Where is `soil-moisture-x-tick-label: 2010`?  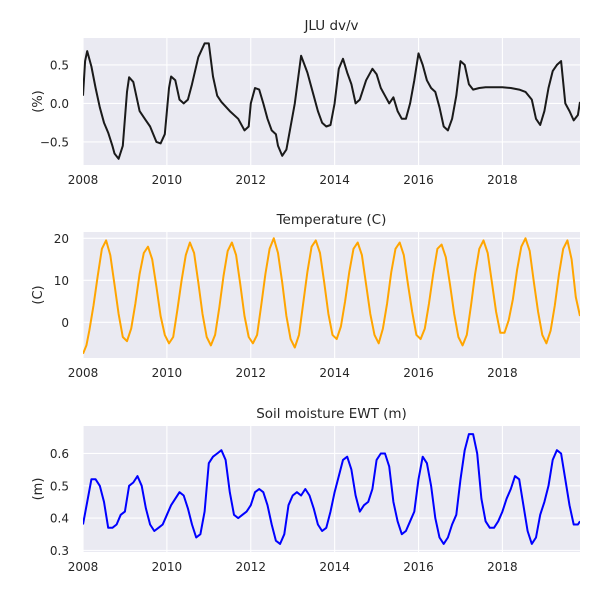
soil-moisture-x-tick-label: 2010 is located at coordinates (167, 567).